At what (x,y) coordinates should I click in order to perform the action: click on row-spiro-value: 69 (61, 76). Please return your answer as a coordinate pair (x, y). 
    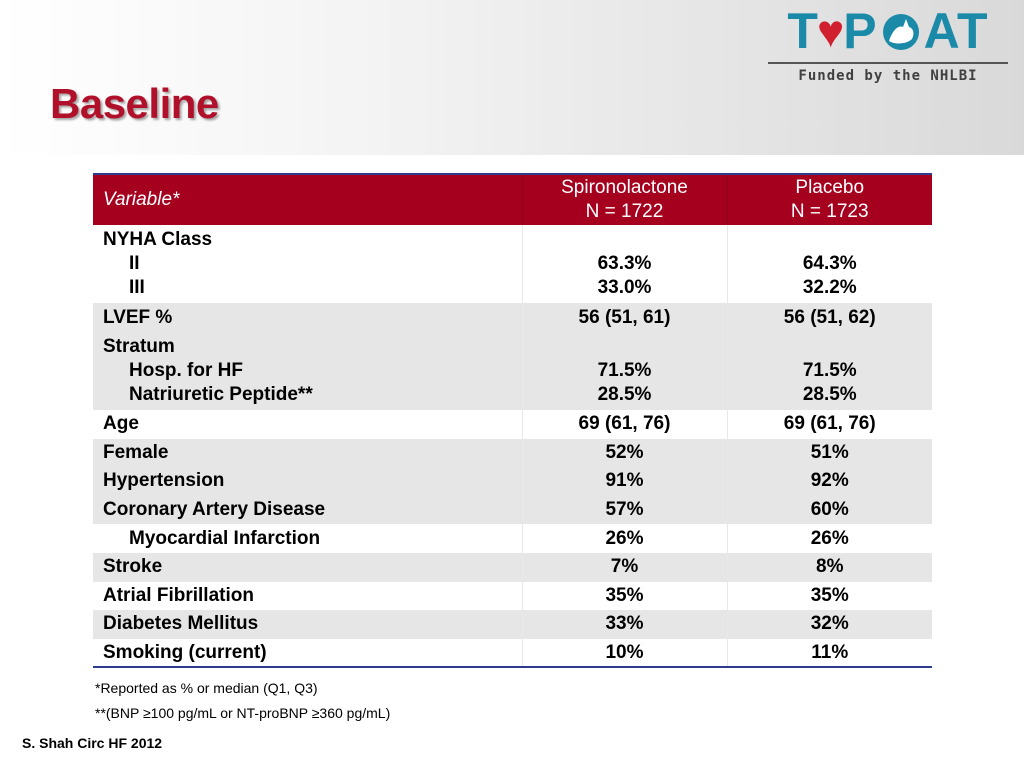
    Looking at the image, I should click on (624, 424).